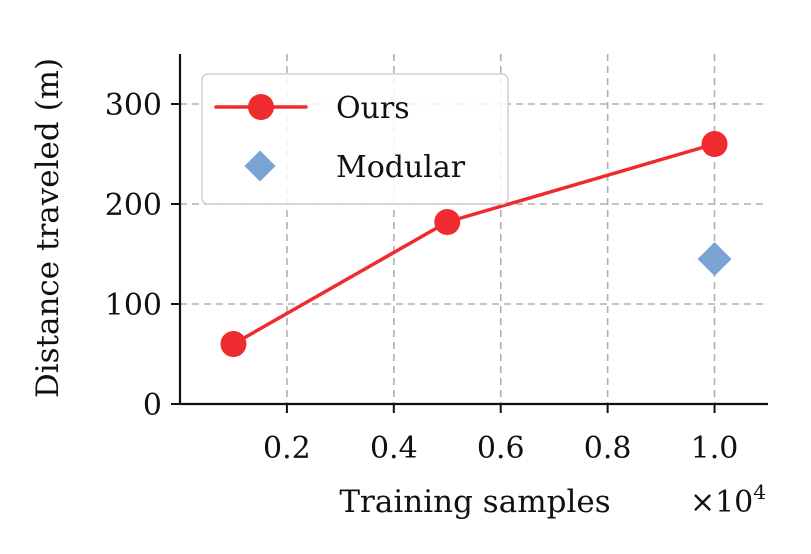  I want to click on y-tick-label: 0, so click(152, 405).